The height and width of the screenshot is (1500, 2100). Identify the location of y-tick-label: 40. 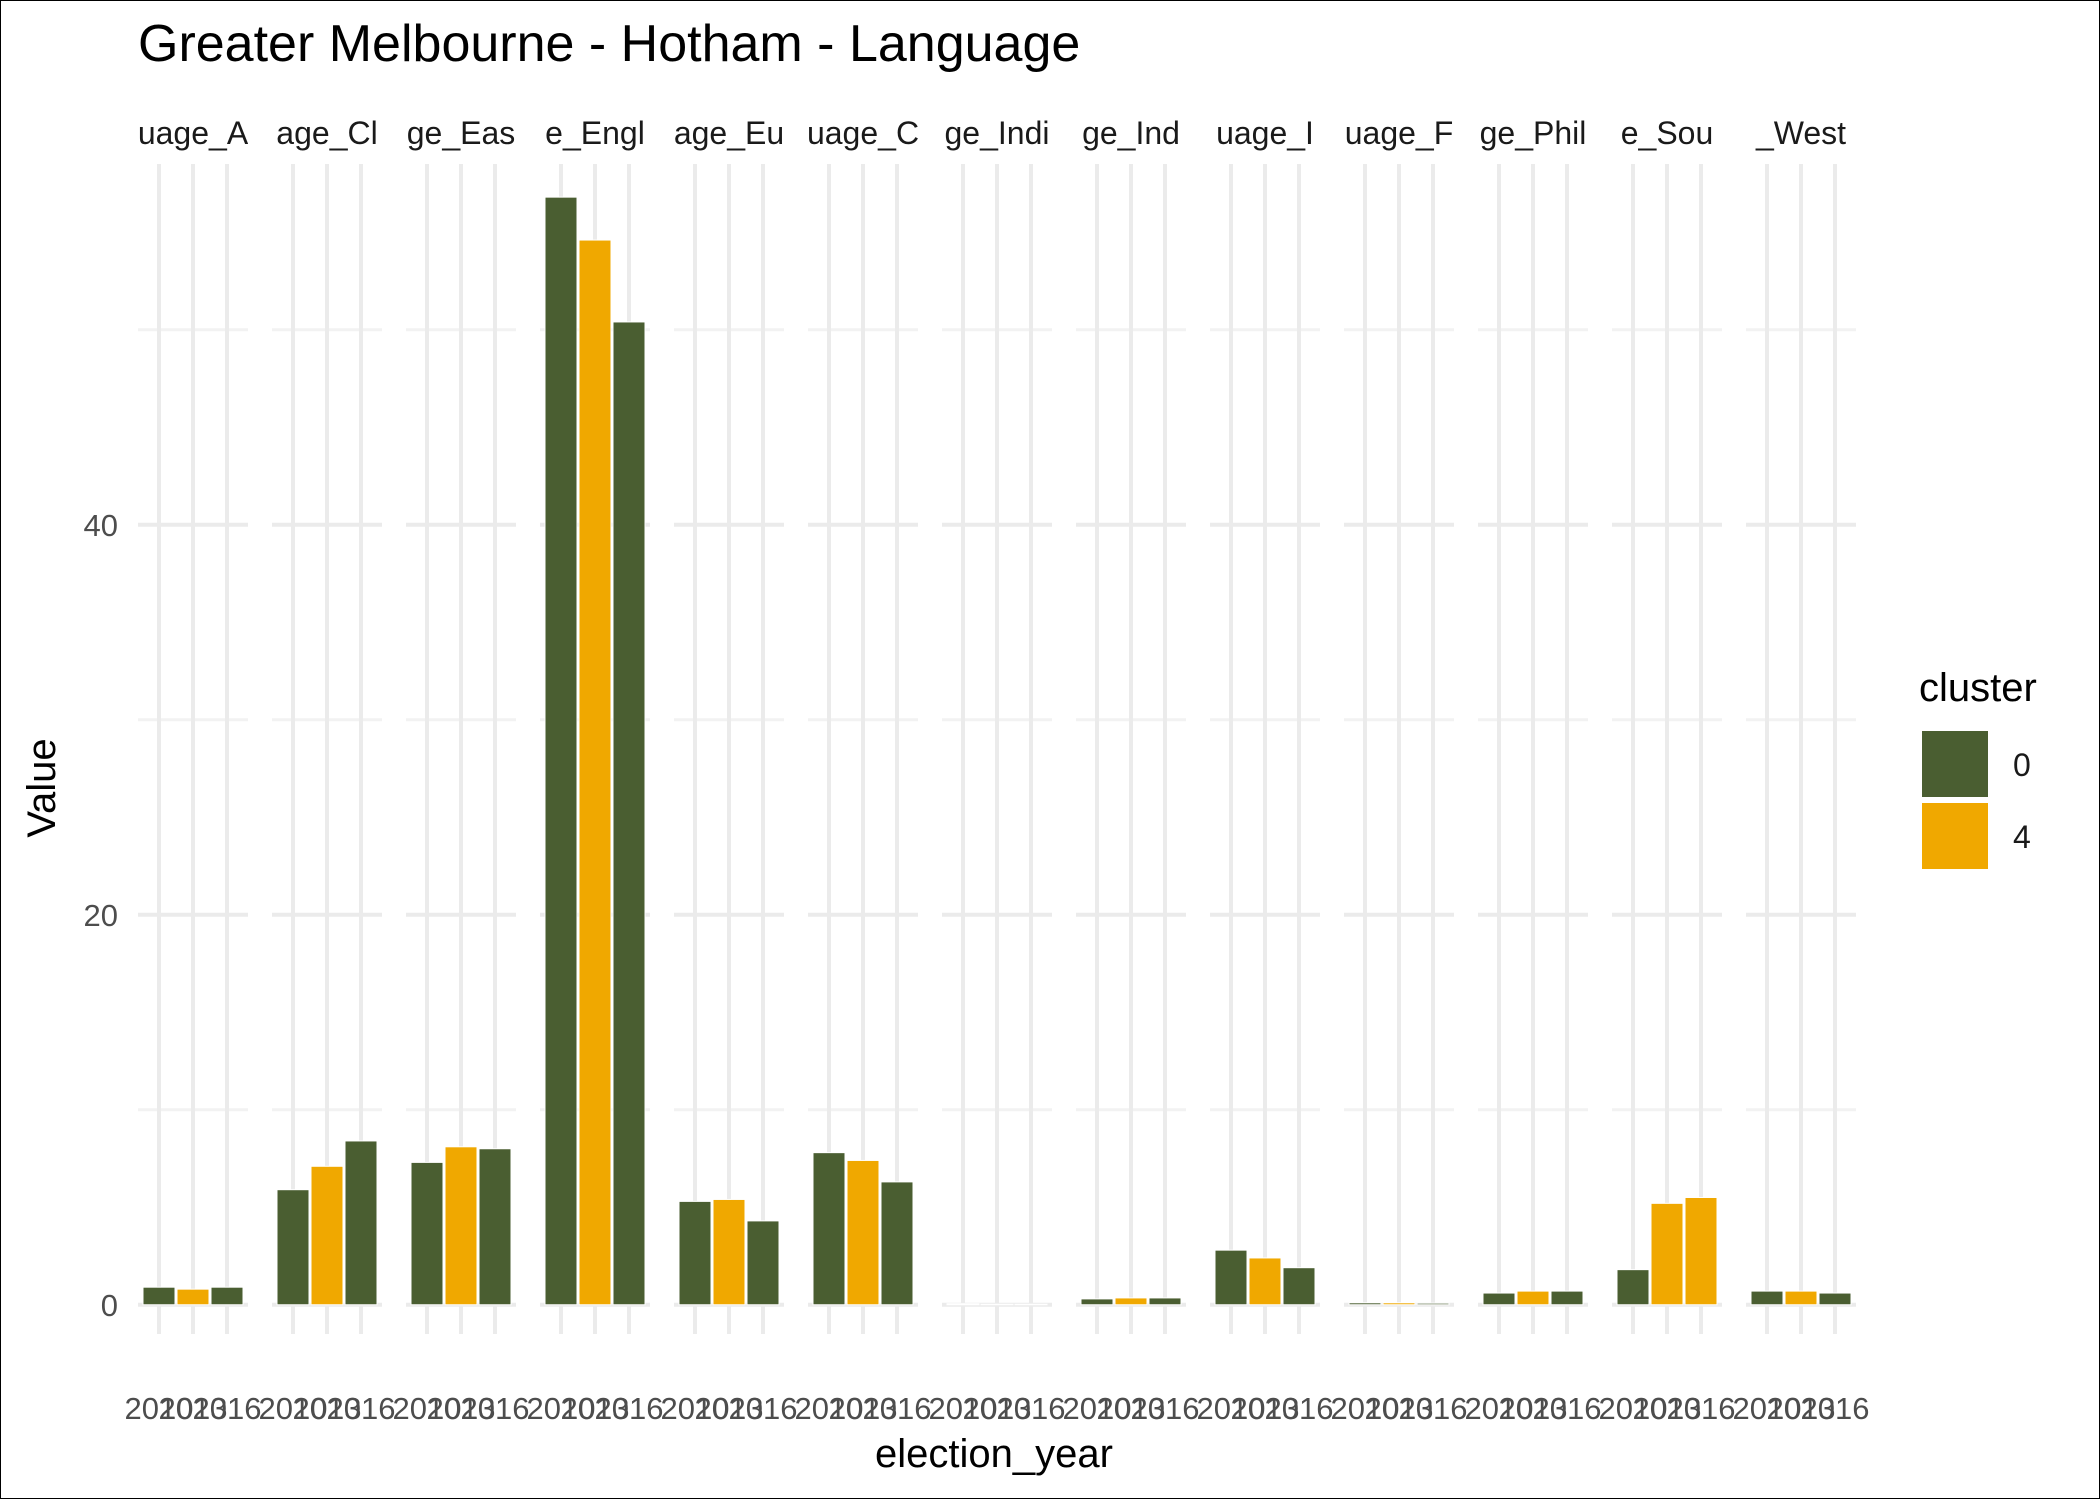
(101, 525).